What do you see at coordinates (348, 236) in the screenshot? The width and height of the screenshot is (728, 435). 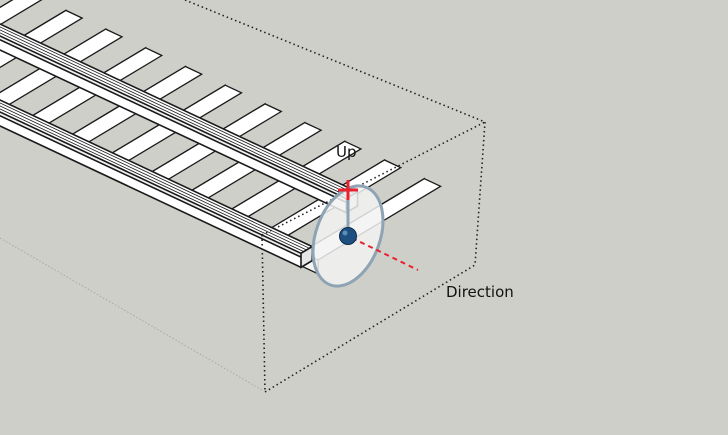 I see `origin-point-icon` at bounding box center [348, 236].